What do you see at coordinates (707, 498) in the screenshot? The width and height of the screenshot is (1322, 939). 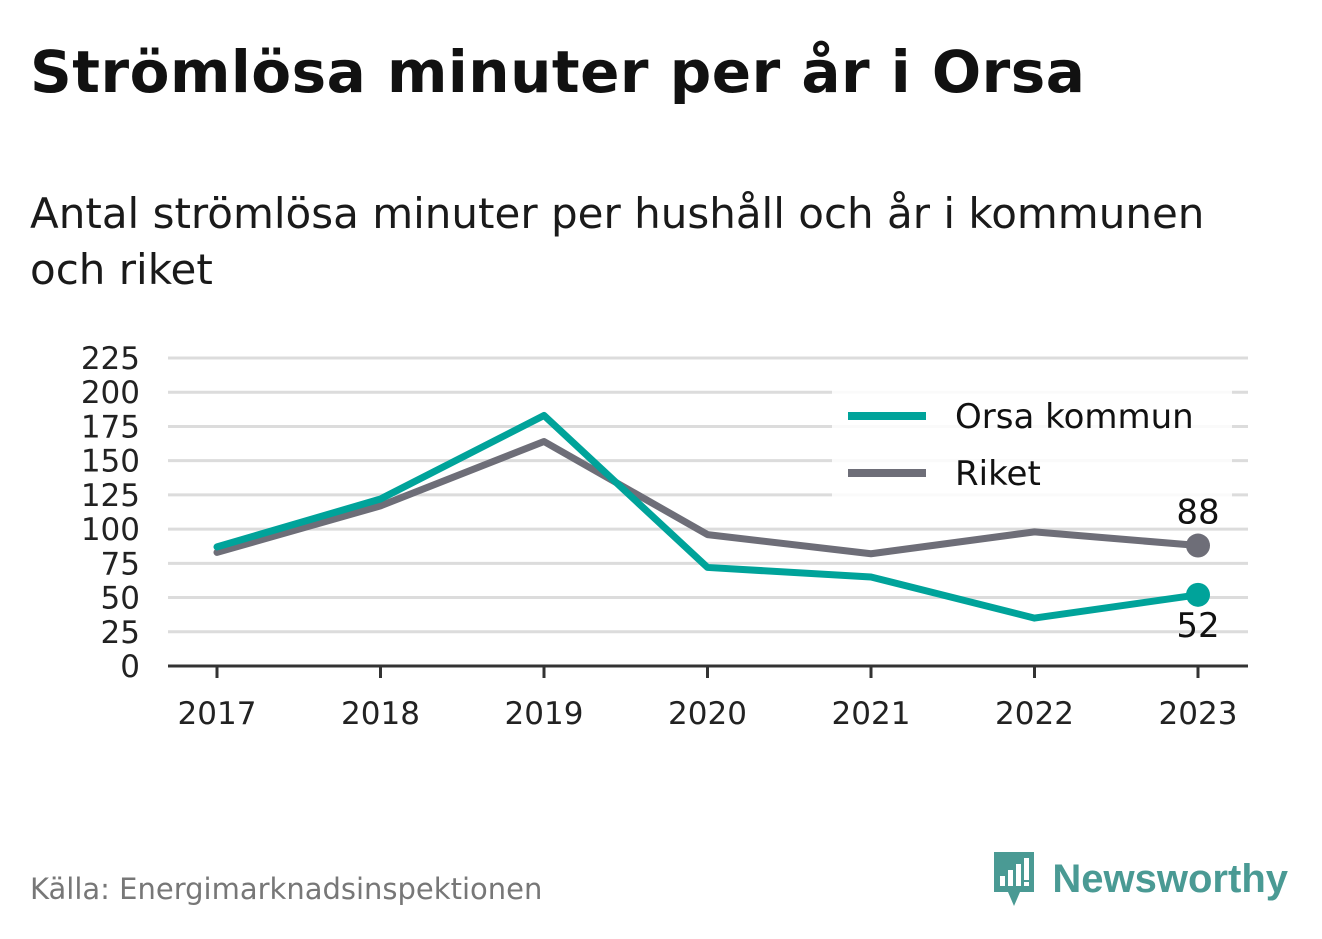 I see `series-line-riket` at bounding box center [707, 498].